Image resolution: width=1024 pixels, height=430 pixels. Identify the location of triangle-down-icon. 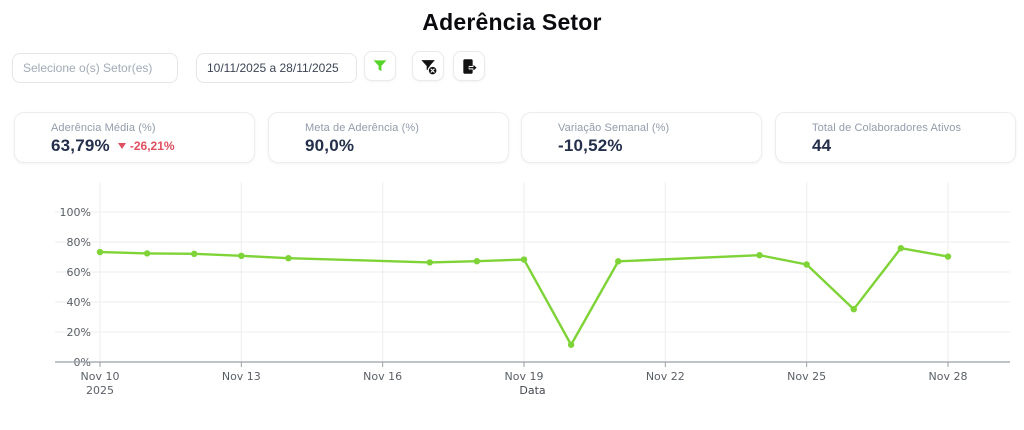
(121, 146).